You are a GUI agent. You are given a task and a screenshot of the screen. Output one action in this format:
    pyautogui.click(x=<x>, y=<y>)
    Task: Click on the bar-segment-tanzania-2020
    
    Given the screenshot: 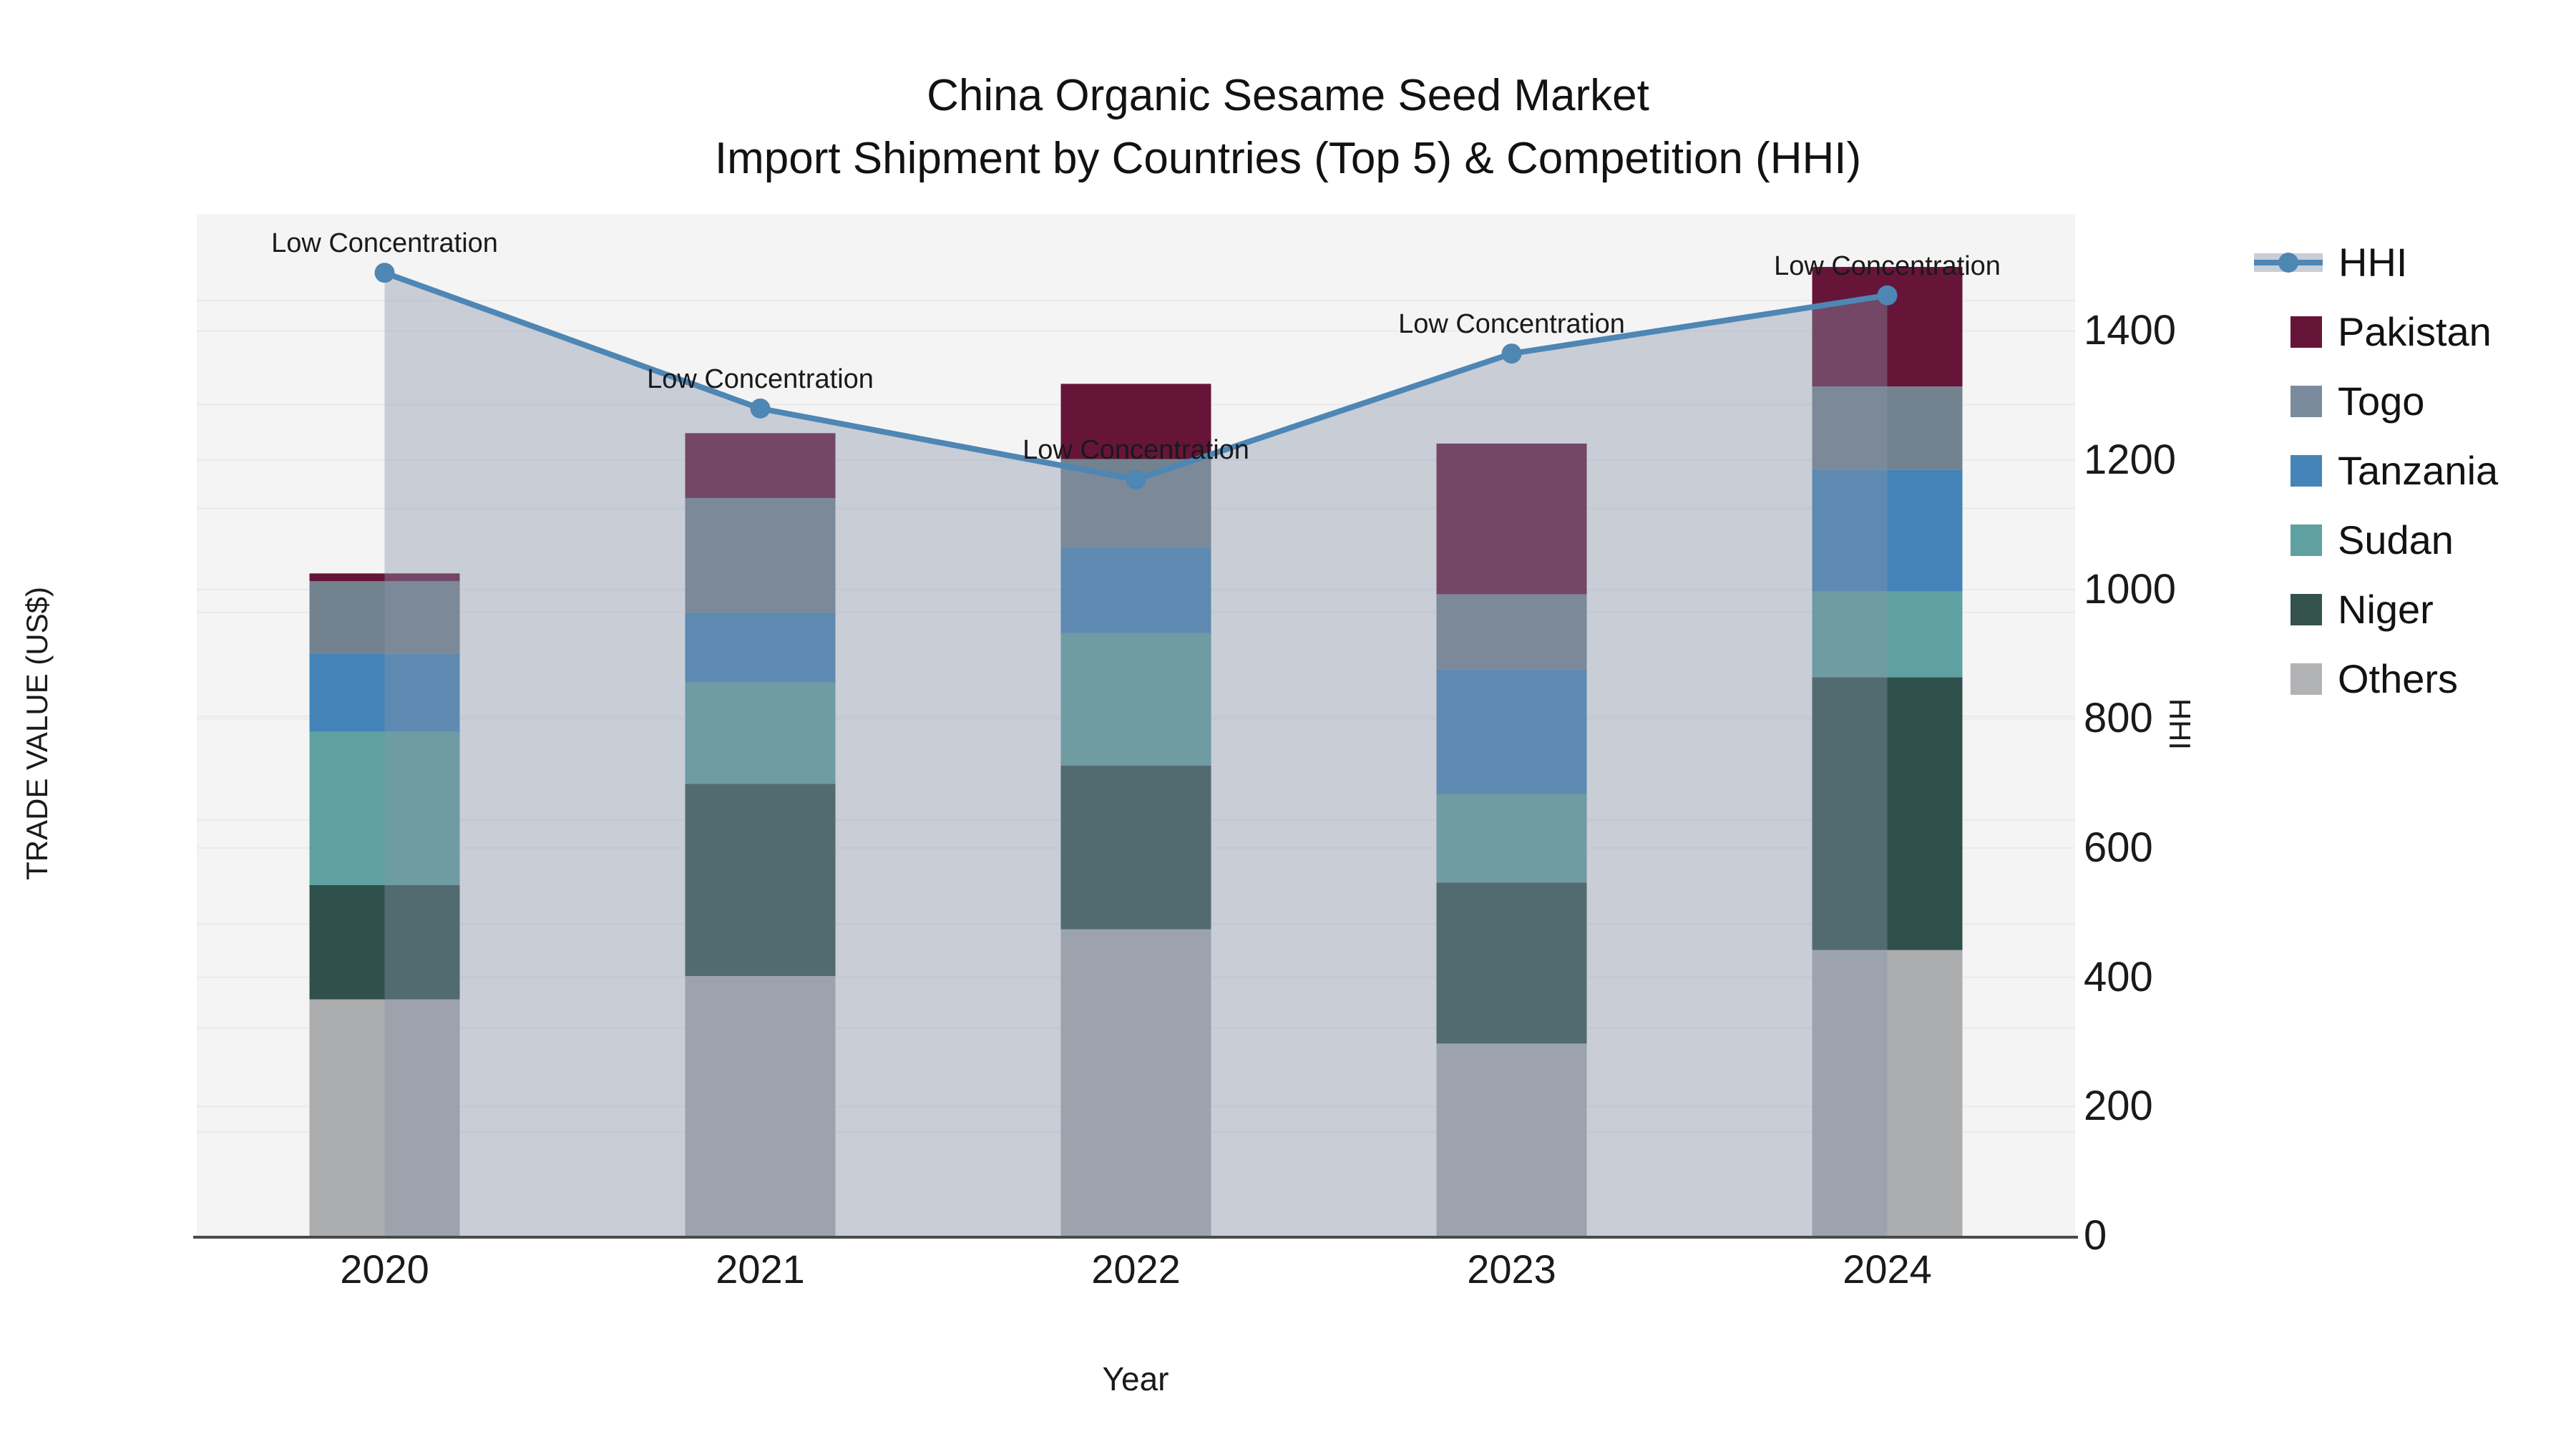 What is the action you would take?
    pyautogui.click(x=384, y=692)
    